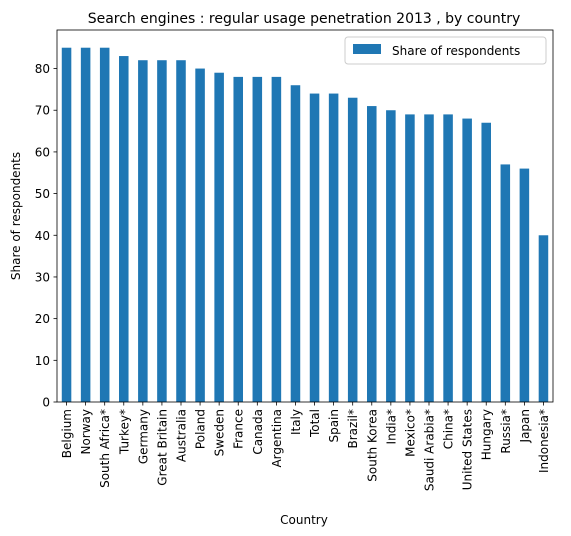 This screenshot has height=536, width=571. Describe the element at coordinates (220, 432) in the screenshot. I see `x-tick-label: Sweden` at that location.